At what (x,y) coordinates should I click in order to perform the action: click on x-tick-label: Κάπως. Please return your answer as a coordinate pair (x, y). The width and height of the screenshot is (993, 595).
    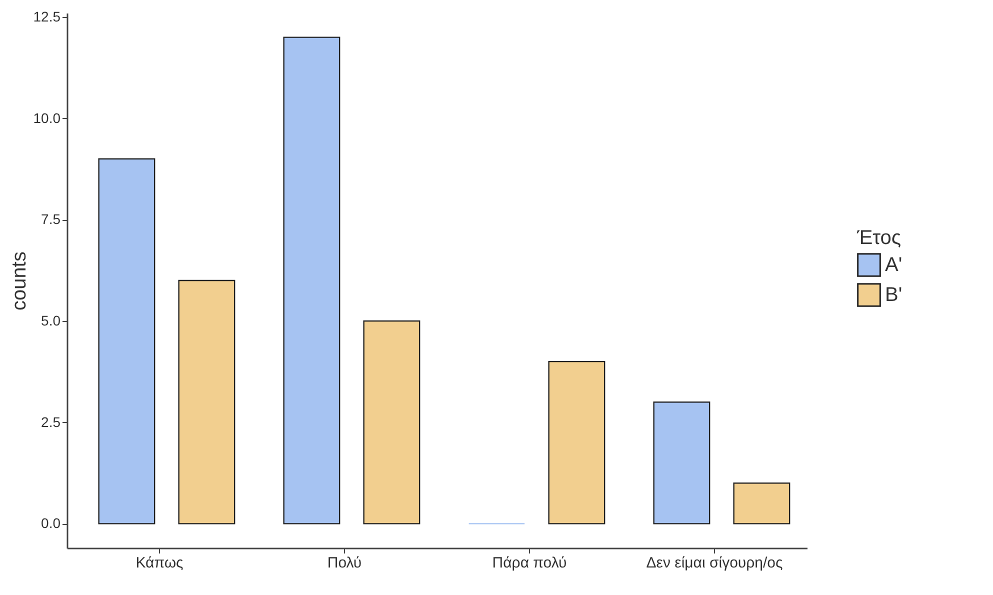
    Looking at the image, I should click on (160, 563).